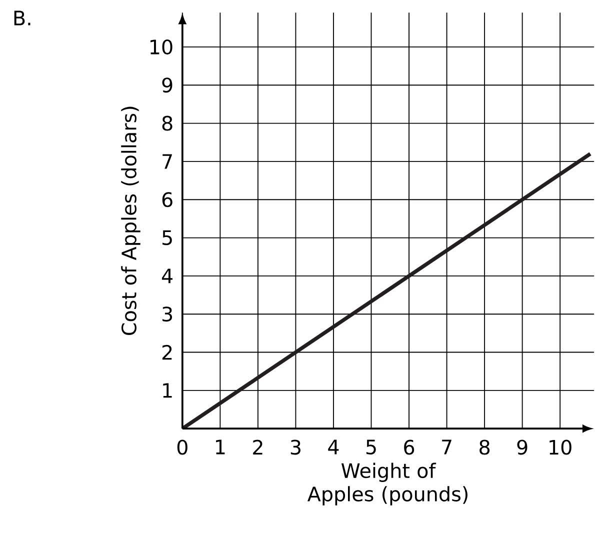  Describe the element at coordinates (22, 18) in the screenshot. I see `text: B.` at that location.